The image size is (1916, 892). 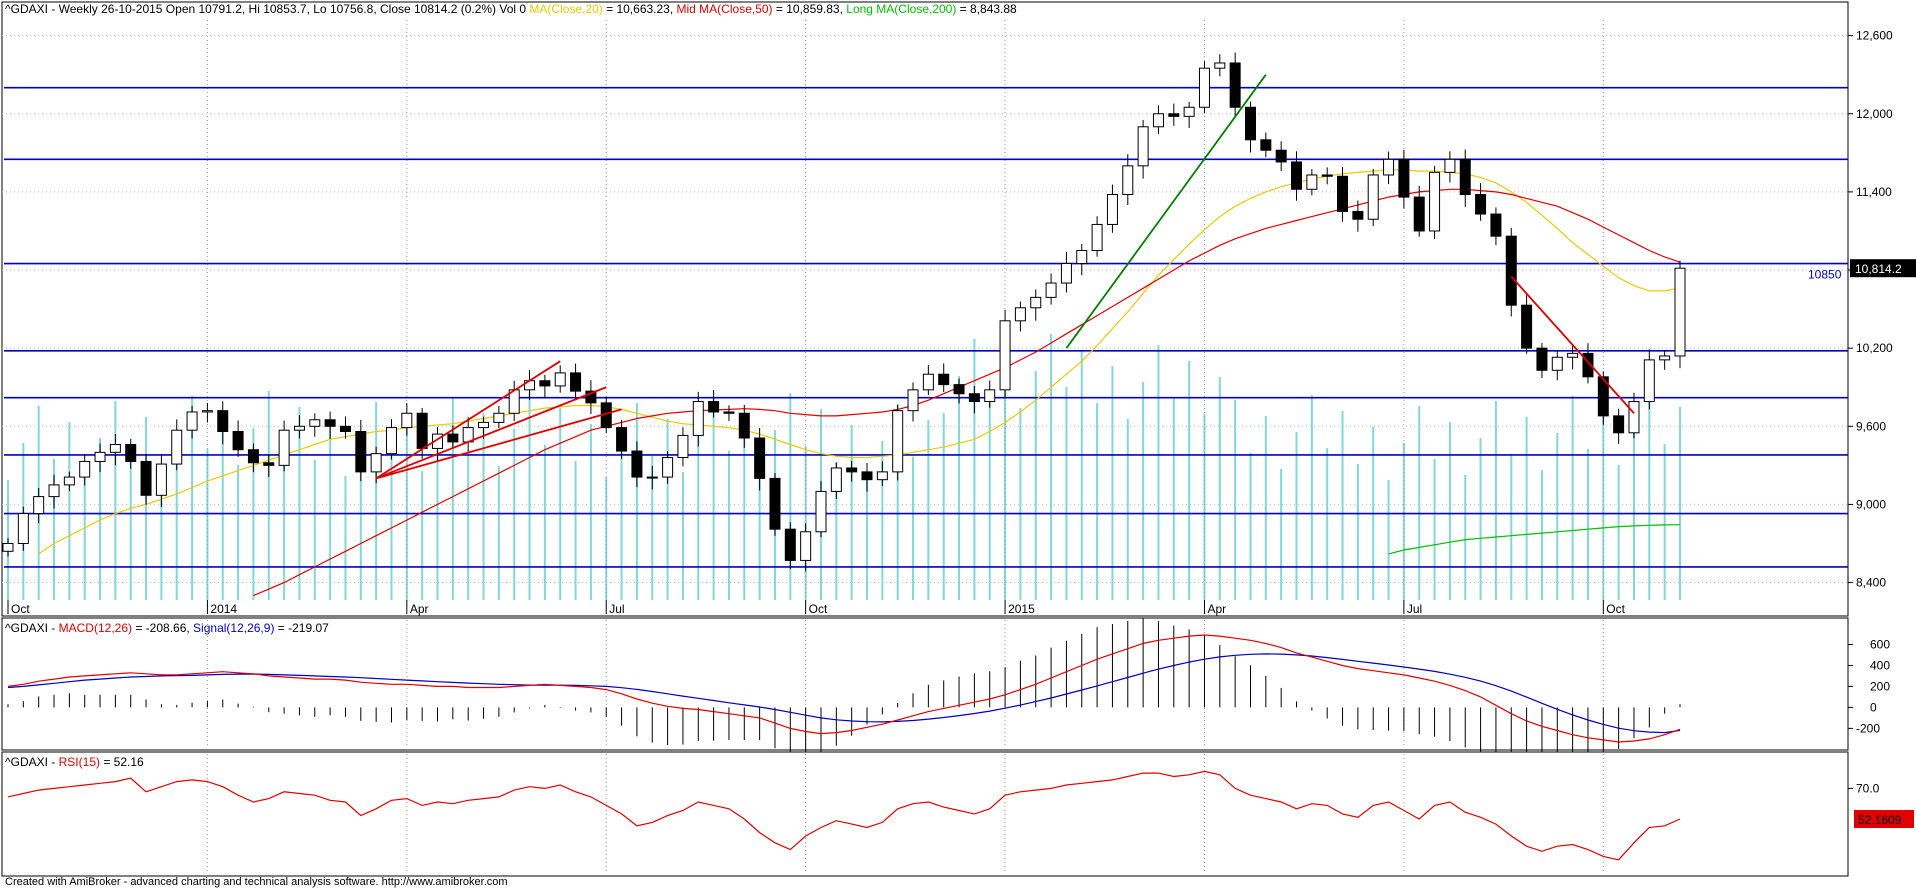 What do you see at coordinates (1874, 36) in the screenshot?
I see `y-tick-label: 12,600` at bounding box center [1874, 36].